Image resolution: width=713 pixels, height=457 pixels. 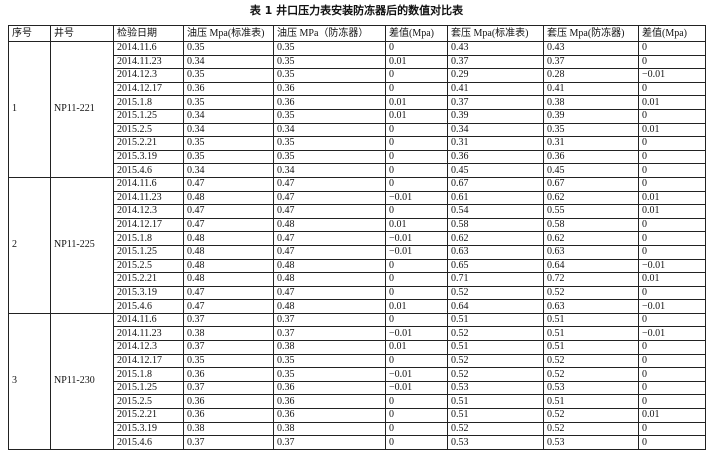 I want to click on cell-date: 2014.11.23, so click(x=148, y=334).